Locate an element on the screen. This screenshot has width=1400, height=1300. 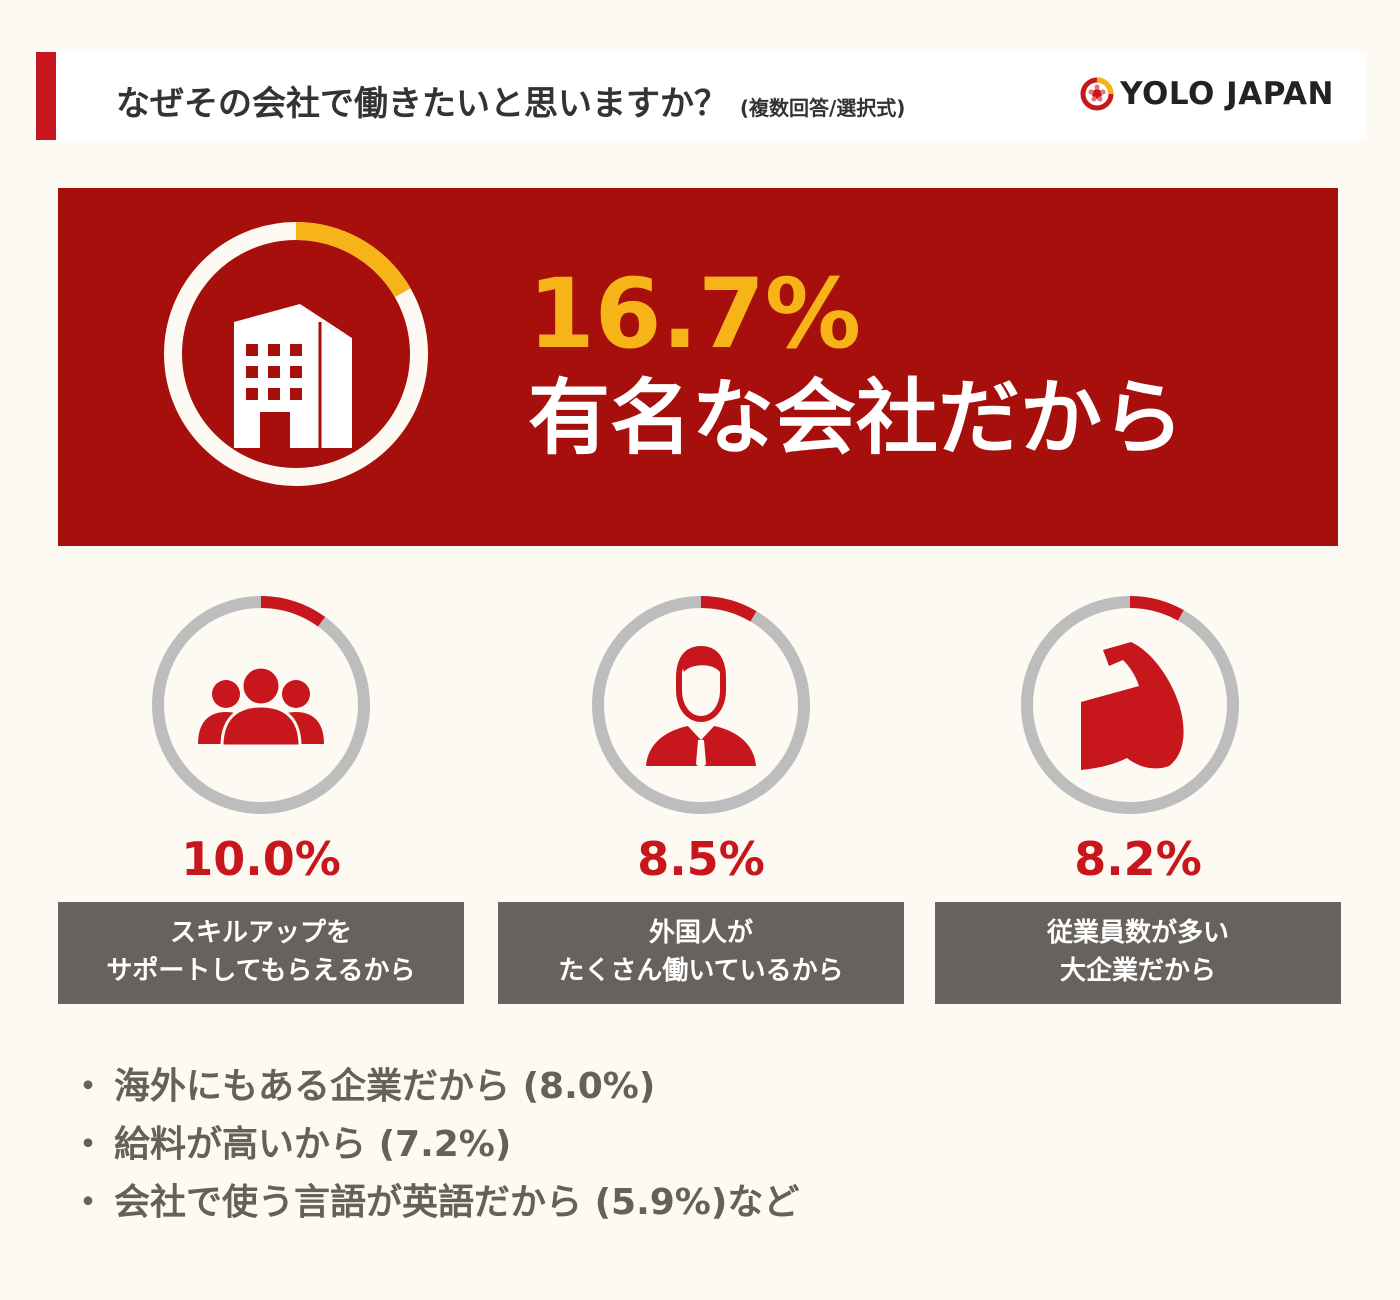
donut-chart-foreigners is located at coordinates (701, 705).